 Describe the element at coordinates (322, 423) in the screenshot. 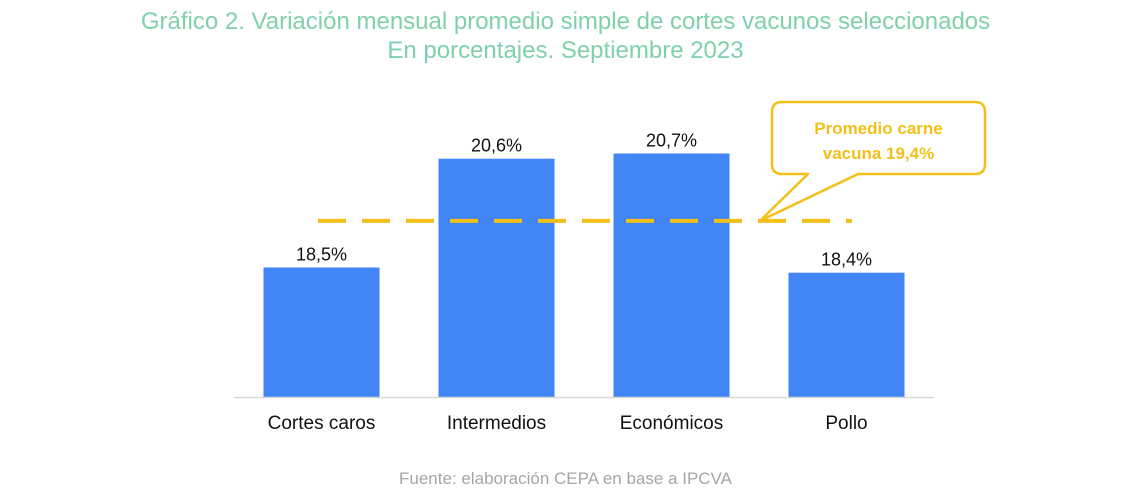

I see `category-label-cortes-caros: Cortes caros` at that location.